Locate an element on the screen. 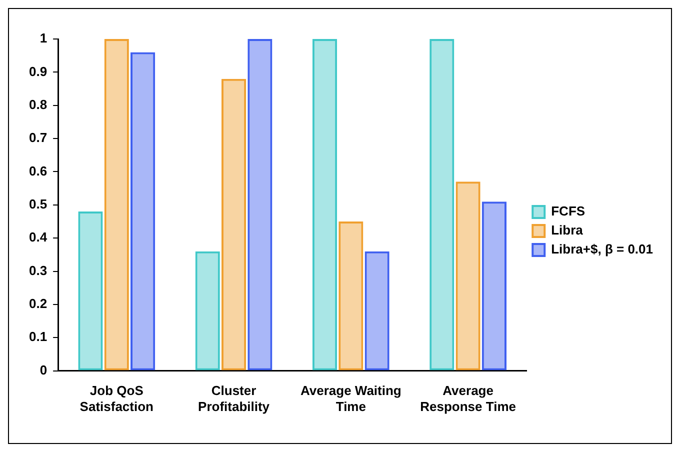 The height and width of the screenshot is (452, 680). y-tick-label: 0.5 is located at coordinates (38, 204).